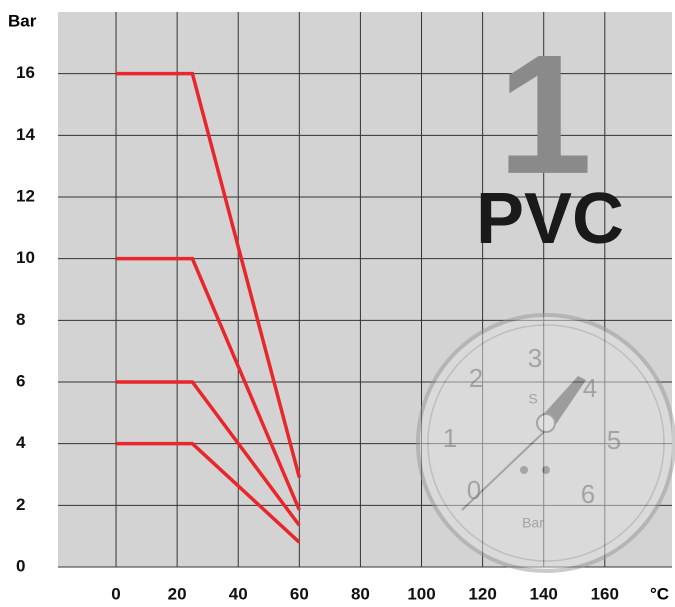  Describe the element at coordinates (20, 565) in the screenshot. I see `y-tick-label: 0` at that location.